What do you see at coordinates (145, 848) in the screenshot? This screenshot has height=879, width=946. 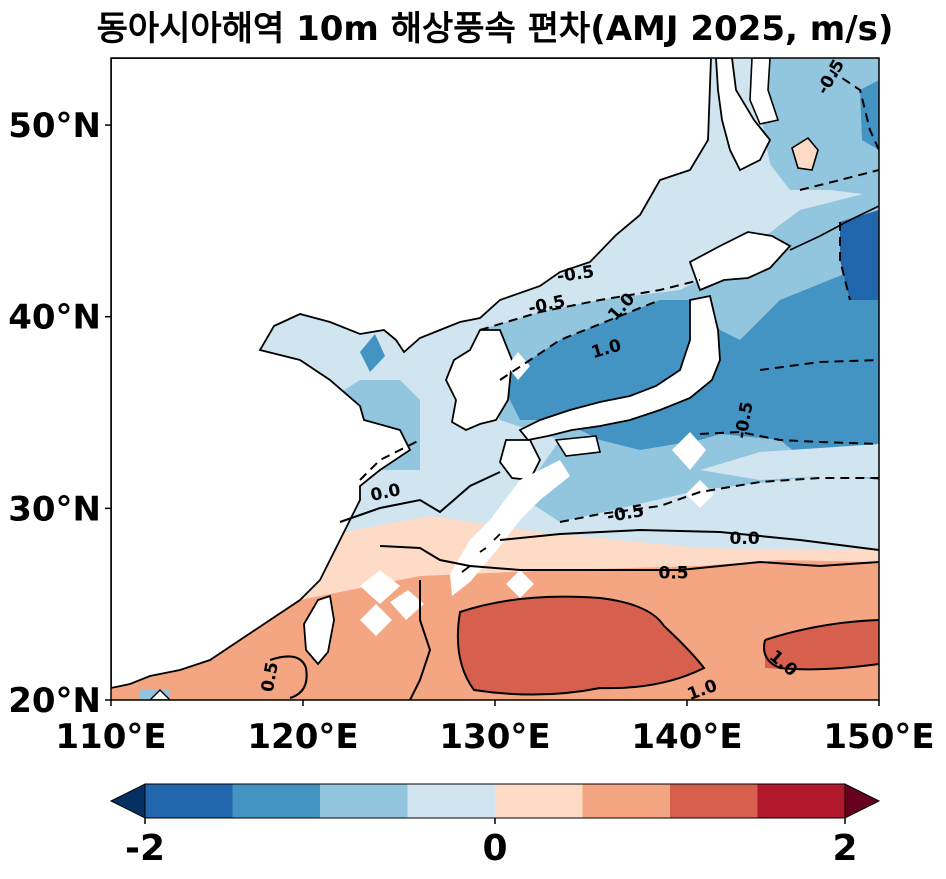 I see `colorbar-tick-label: -2` at bounding box center [145, 848].